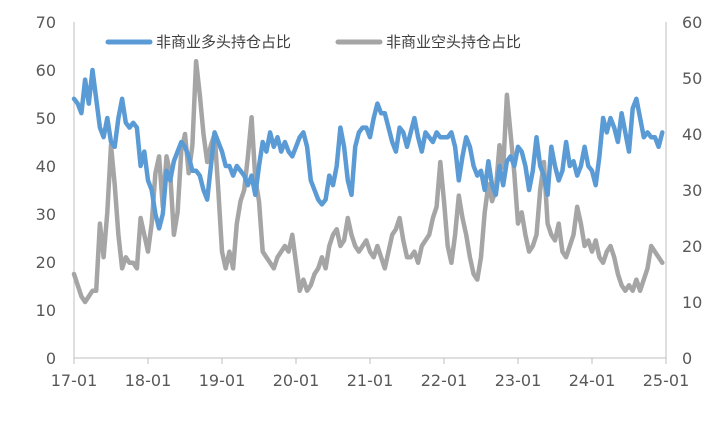 This screenshot has height=436, width=716. Describe the element at coordinates (46, 22) in the screenshot. I see `left-y-tick-label: 70` at that location.